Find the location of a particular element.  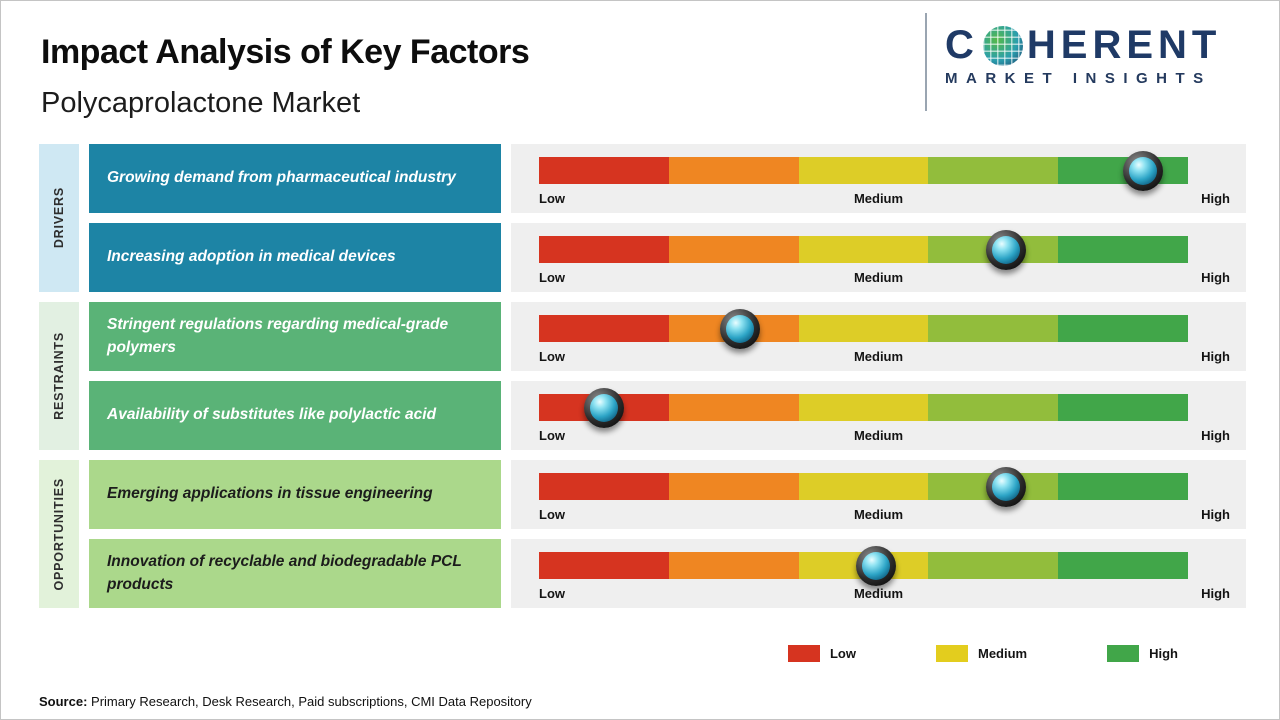

mosaic-globe-icon is located at coordinates (1002, 45).